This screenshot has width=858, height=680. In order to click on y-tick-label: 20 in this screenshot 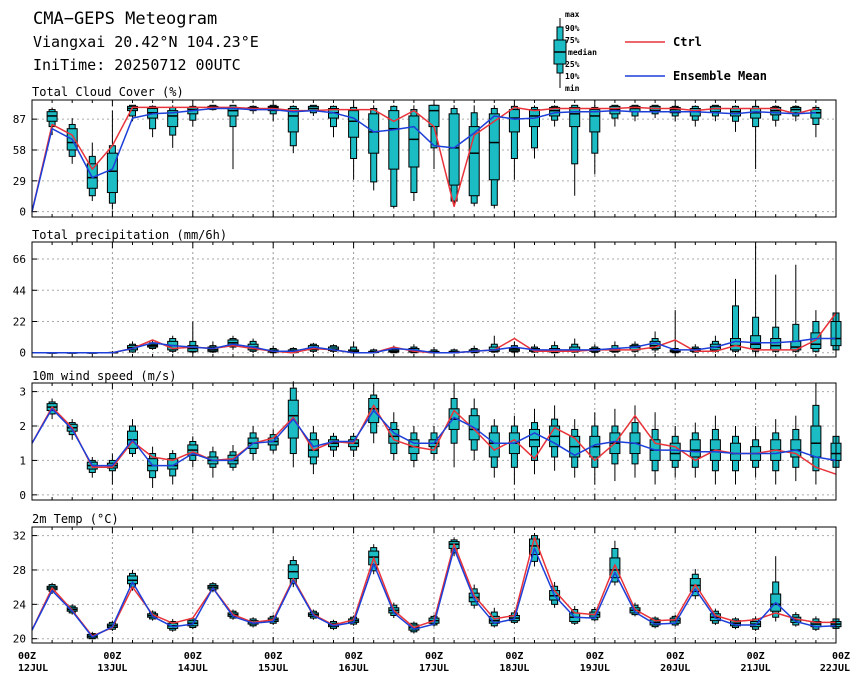, I will do `click(19, 639)`.